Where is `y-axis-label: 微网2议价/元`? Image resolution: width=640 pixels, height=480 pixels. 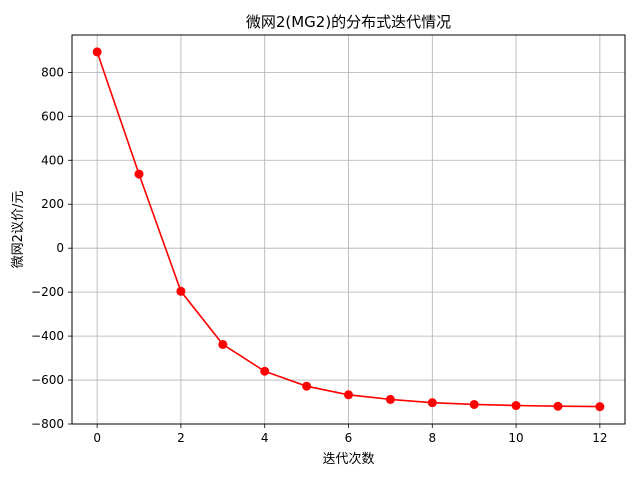
y-axis-label: 微网2议价/元 is located at coordinates (18, 230).